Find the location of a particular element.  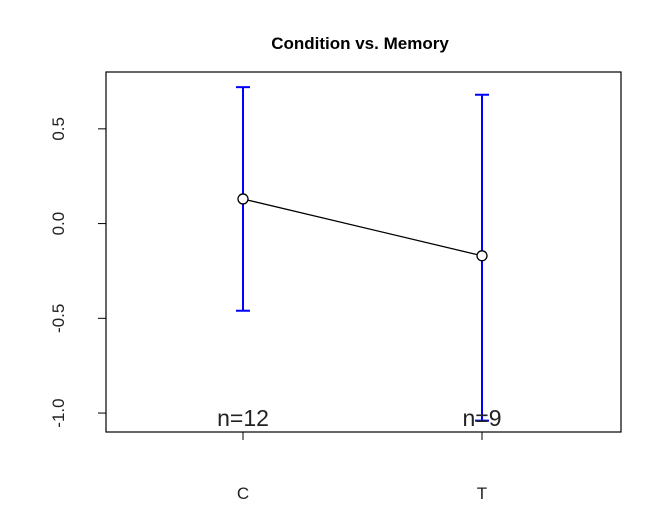

y-tick-label: -0.5 is located at coordinates (58, 318).